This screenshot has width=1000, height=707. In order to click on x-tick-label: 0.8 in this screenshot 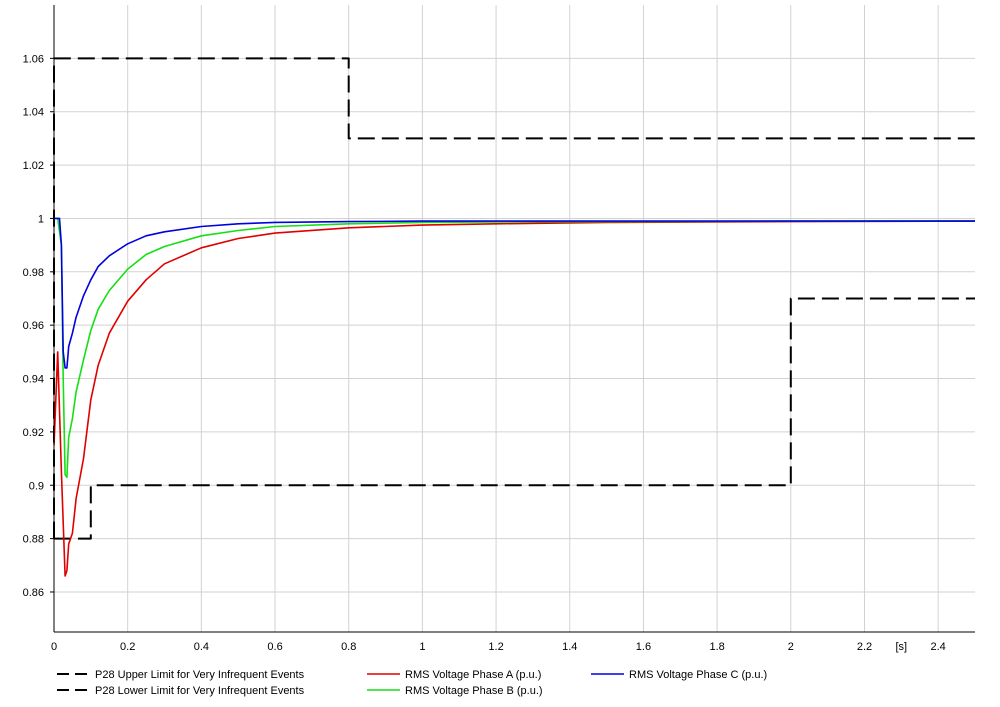, I will do `click(348, 647)`.